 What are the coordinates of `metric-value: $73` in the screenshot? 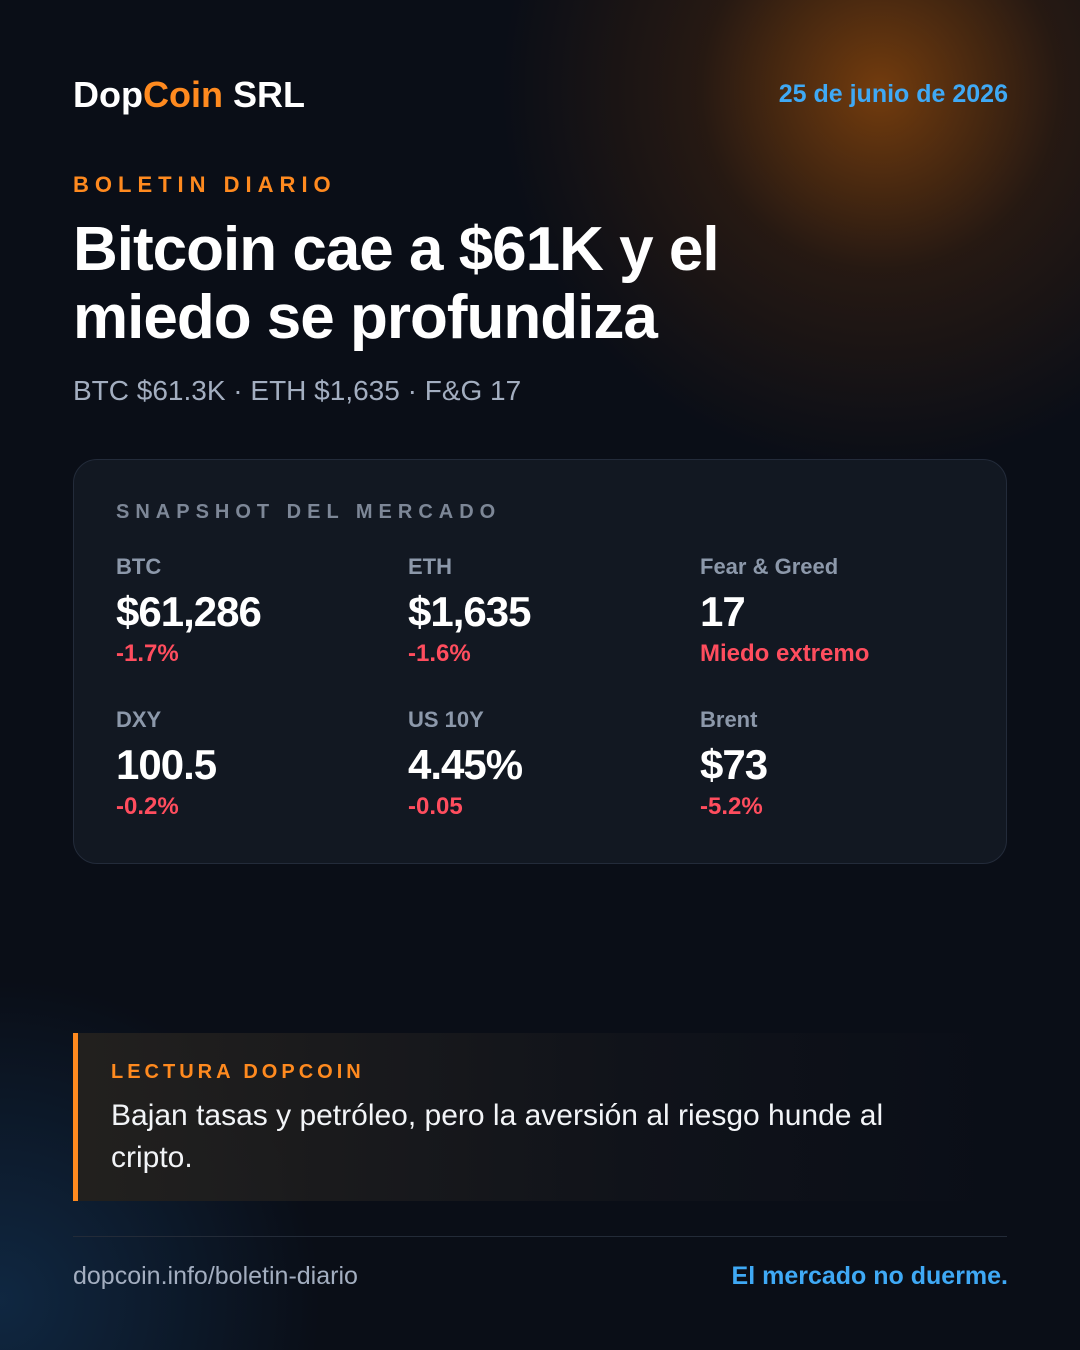 It's located at (734, 764).